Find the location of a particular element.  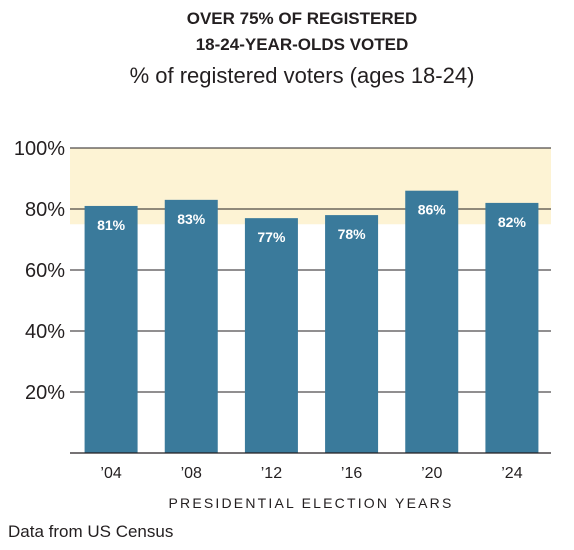

y-tick-label: 40% is located at coordinates (45, 332).